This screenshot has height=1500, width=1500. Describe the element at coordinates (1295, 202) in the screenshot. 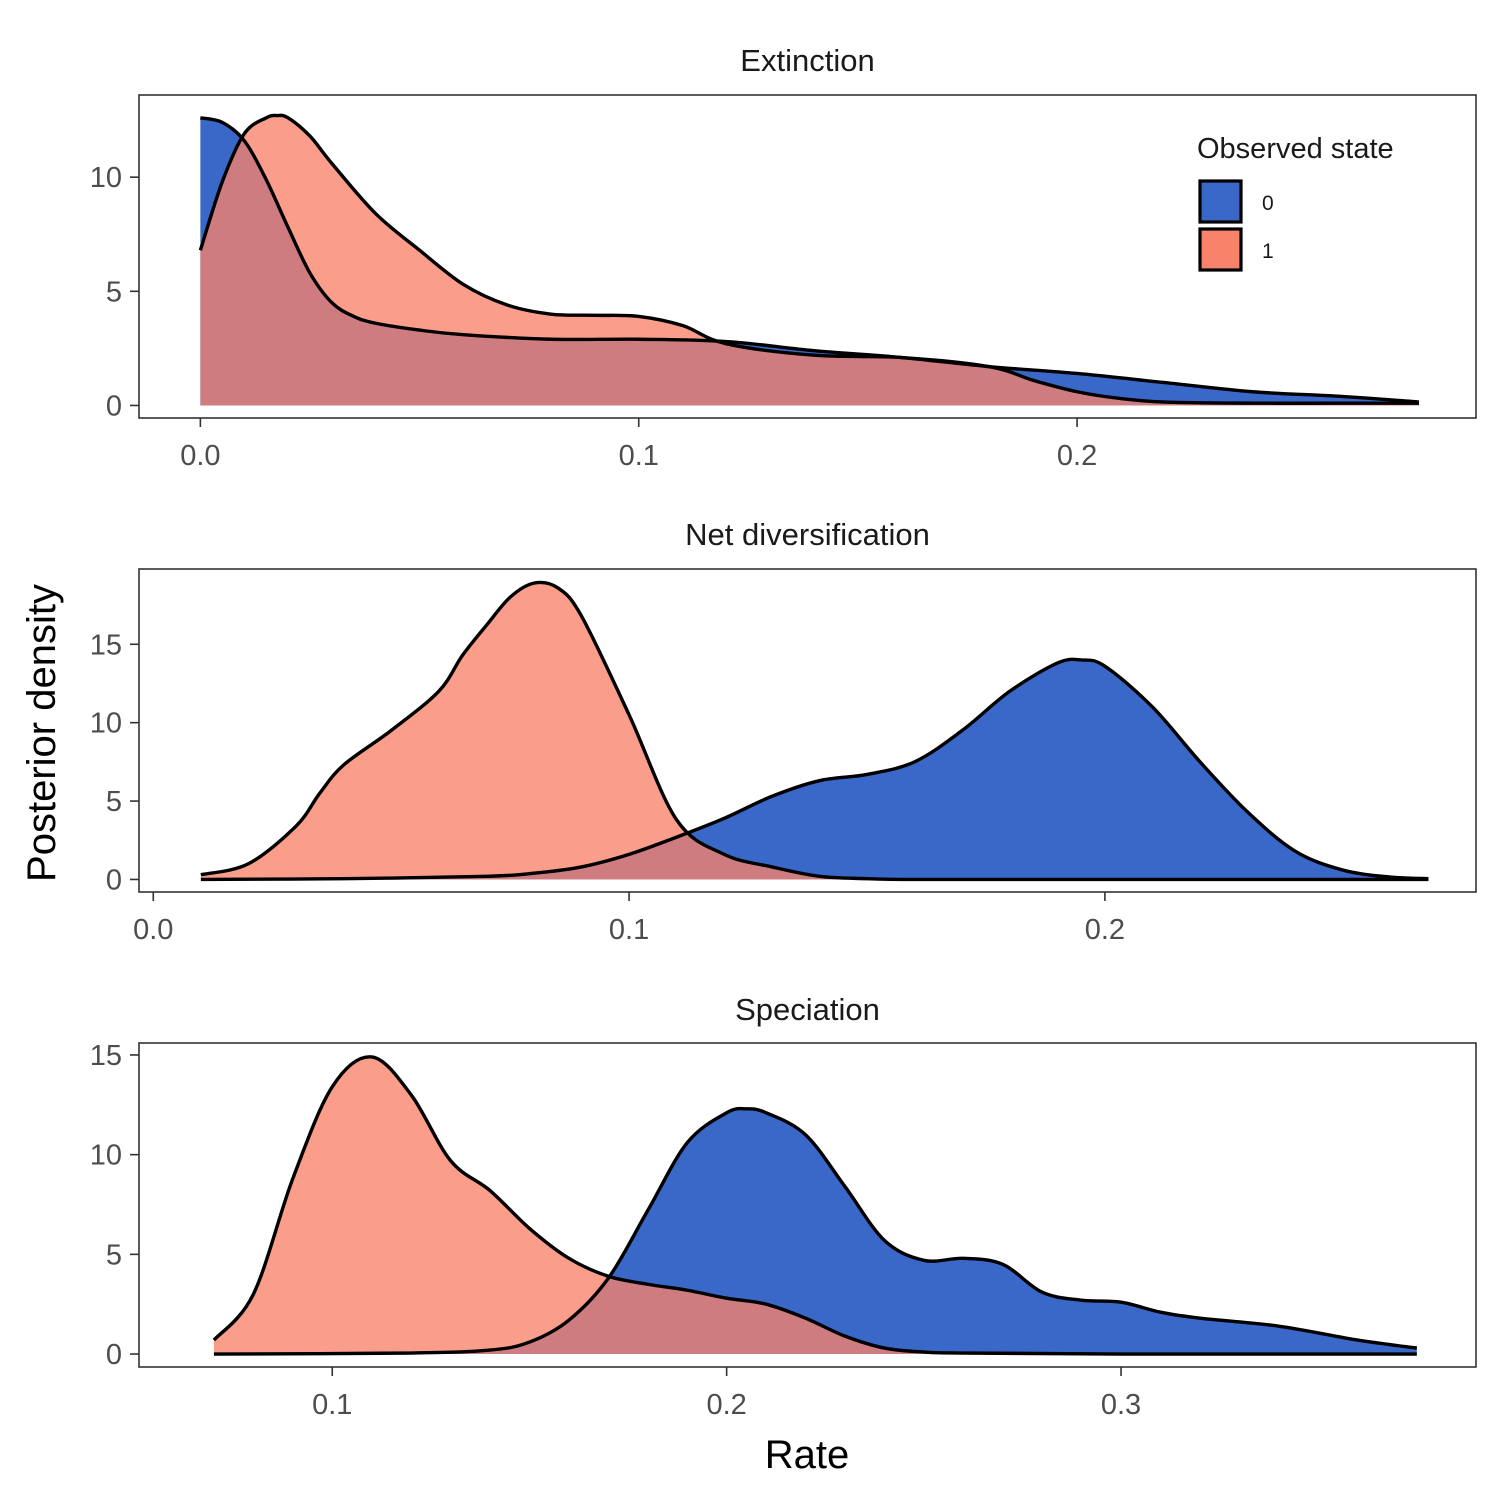

I see `legend: Observed state 0 1` at that location.